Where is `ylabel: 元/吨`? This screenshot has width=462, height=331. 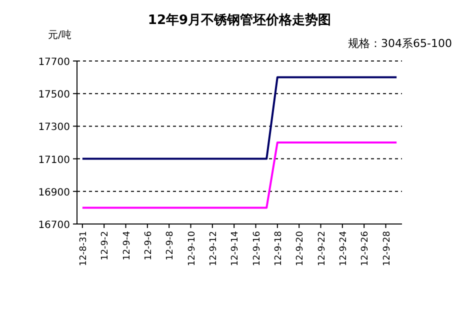 ylabel: 元/吨 is located at coordinates (60, 35).